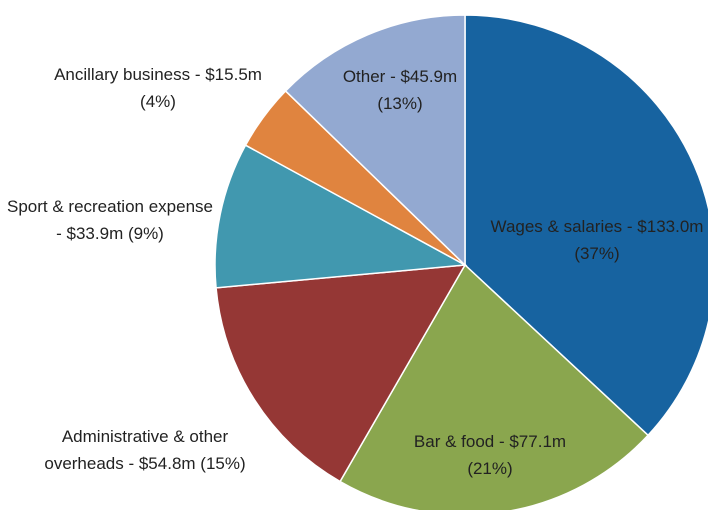  What do you see at coordinates (158, 88) in the screenshot?
I see `data-label: Ancillary business - $15.5m (4%)` at bounding box center [158, 88].